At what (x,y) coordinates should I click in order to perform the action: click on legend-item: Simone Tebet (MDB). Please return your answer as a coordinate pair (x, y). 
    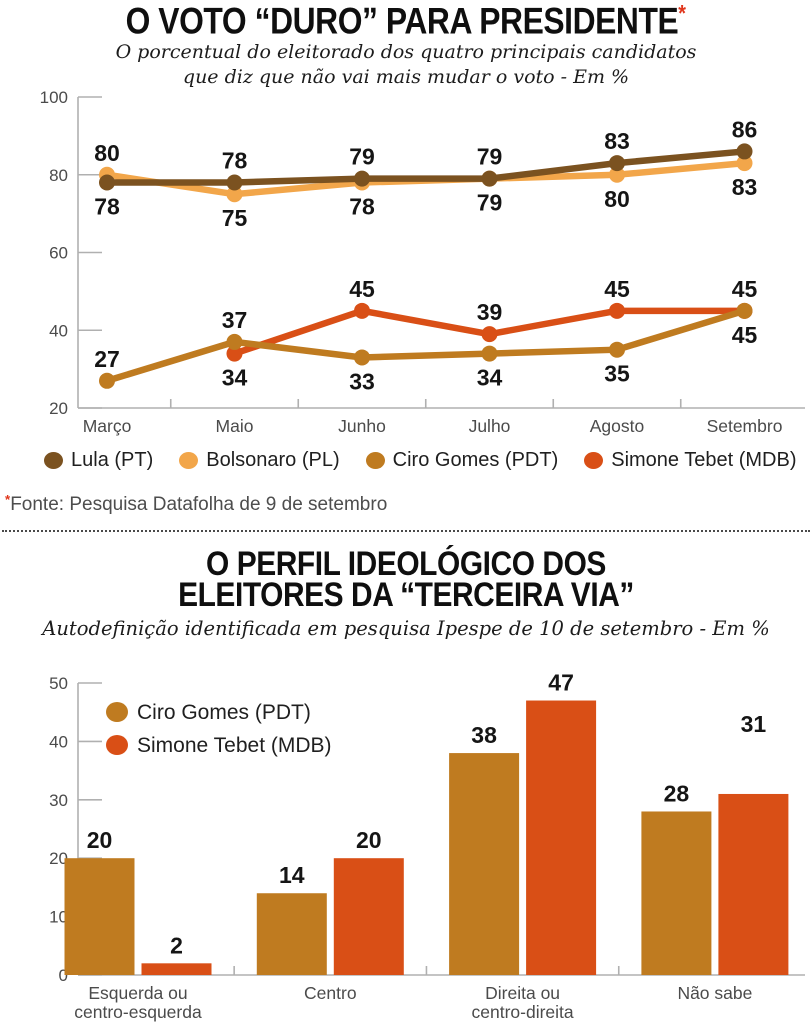
    Looking at the image, I should click on (690, 460).